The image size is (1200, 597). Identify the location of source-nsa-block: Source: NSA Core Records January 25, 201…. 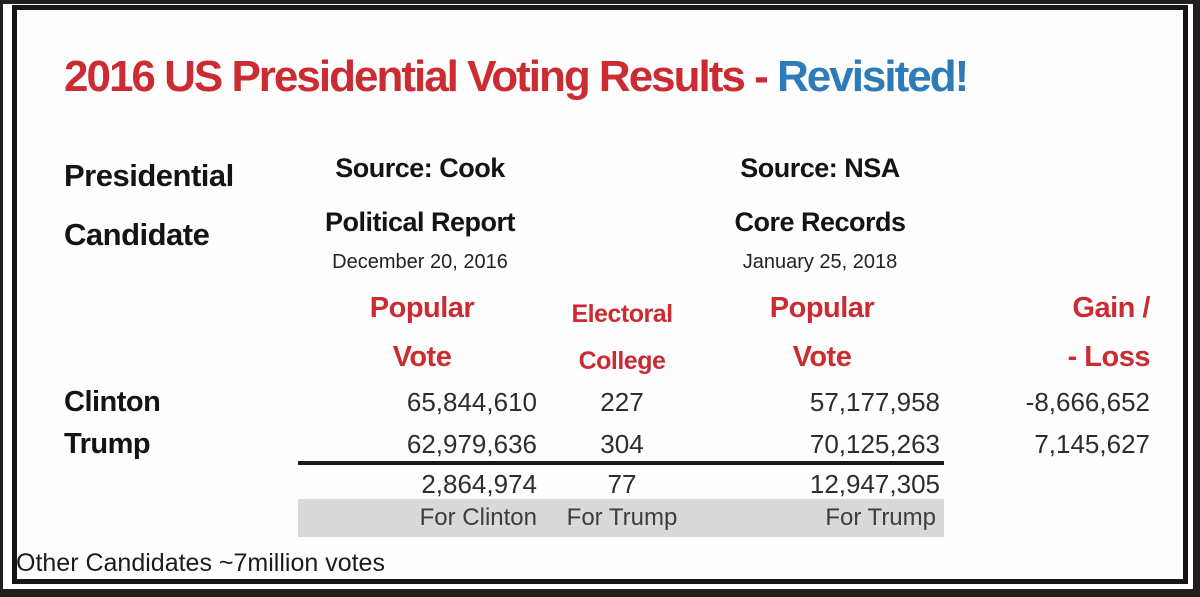
(820, 207).